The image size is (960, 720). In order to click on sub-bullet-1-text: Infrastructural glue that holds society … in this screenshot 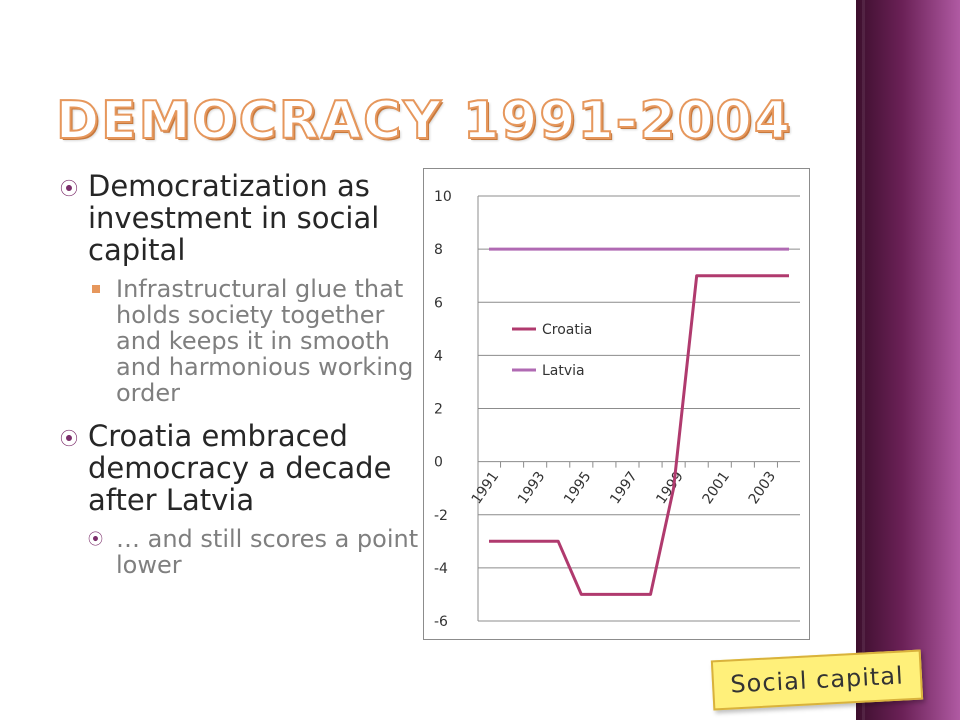, I will do `click(265, 341)`.